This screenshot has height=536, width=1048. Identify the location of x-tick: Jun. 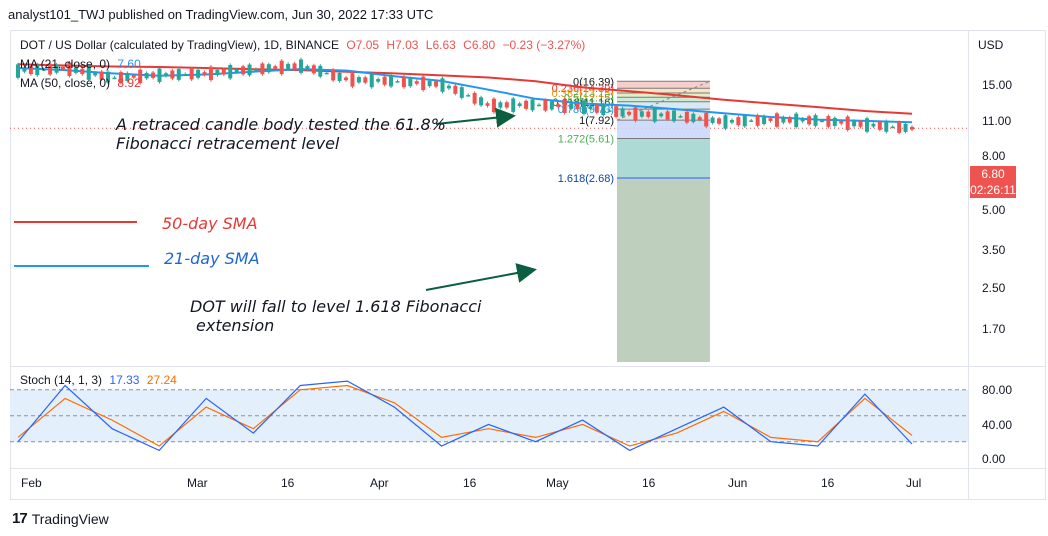
(738, 483).